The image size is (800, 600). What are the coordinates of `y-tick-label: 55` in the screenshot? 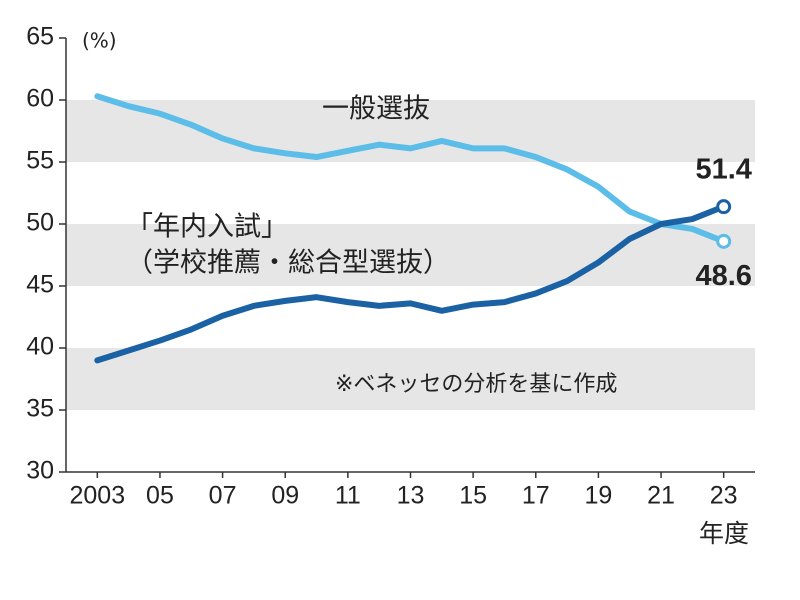 It's located at (40, 161).